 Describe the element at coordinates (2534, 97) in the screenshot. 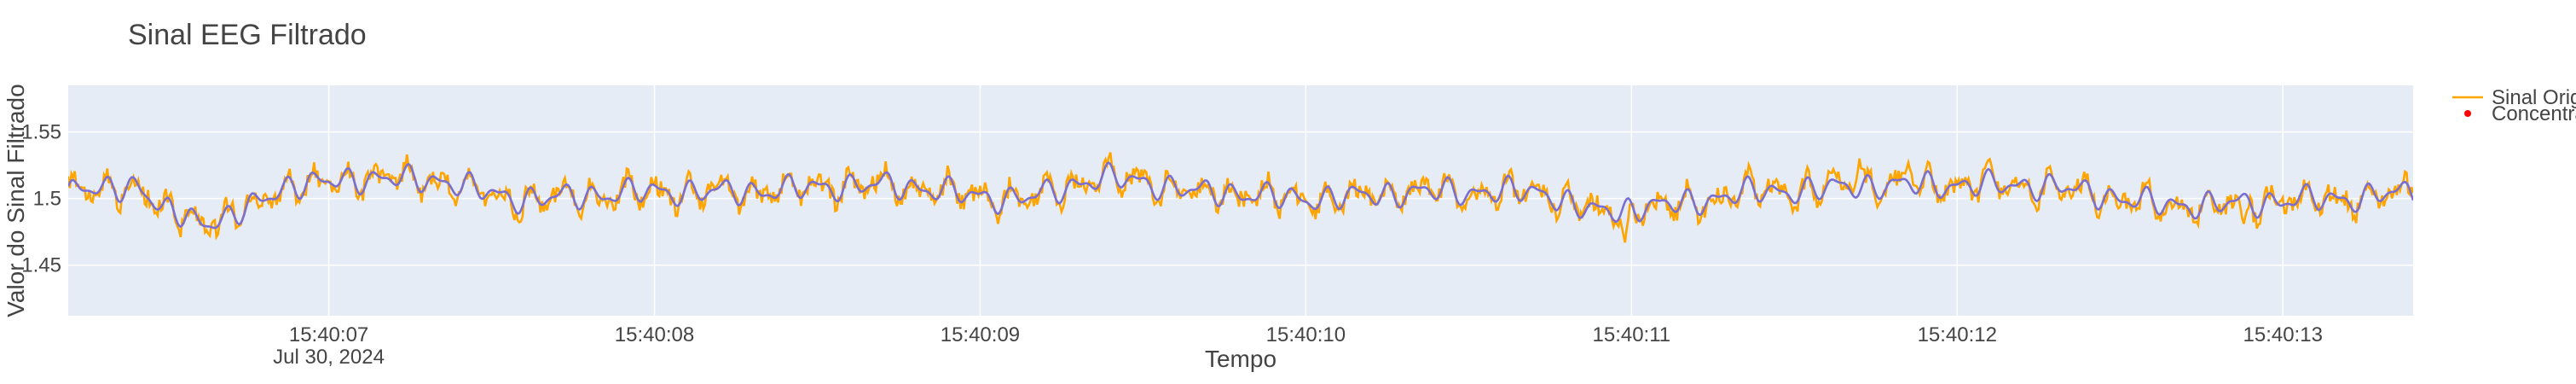

I see `legend-label-sinal-original: Sinal Original` at that location.